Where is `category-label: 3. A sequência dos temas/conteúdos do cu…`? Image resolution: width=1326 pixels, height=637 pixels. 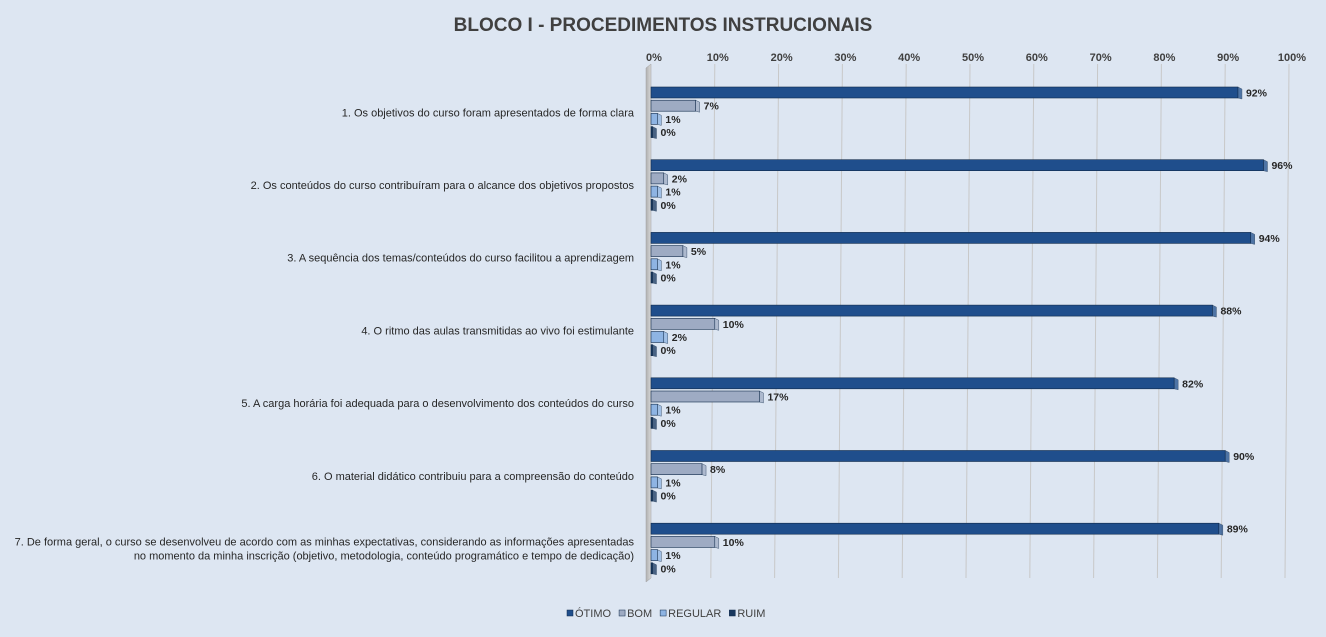
category-label: 3. A sequência dos temas/conteúdos do cu… is located at coordinates (460, 259).